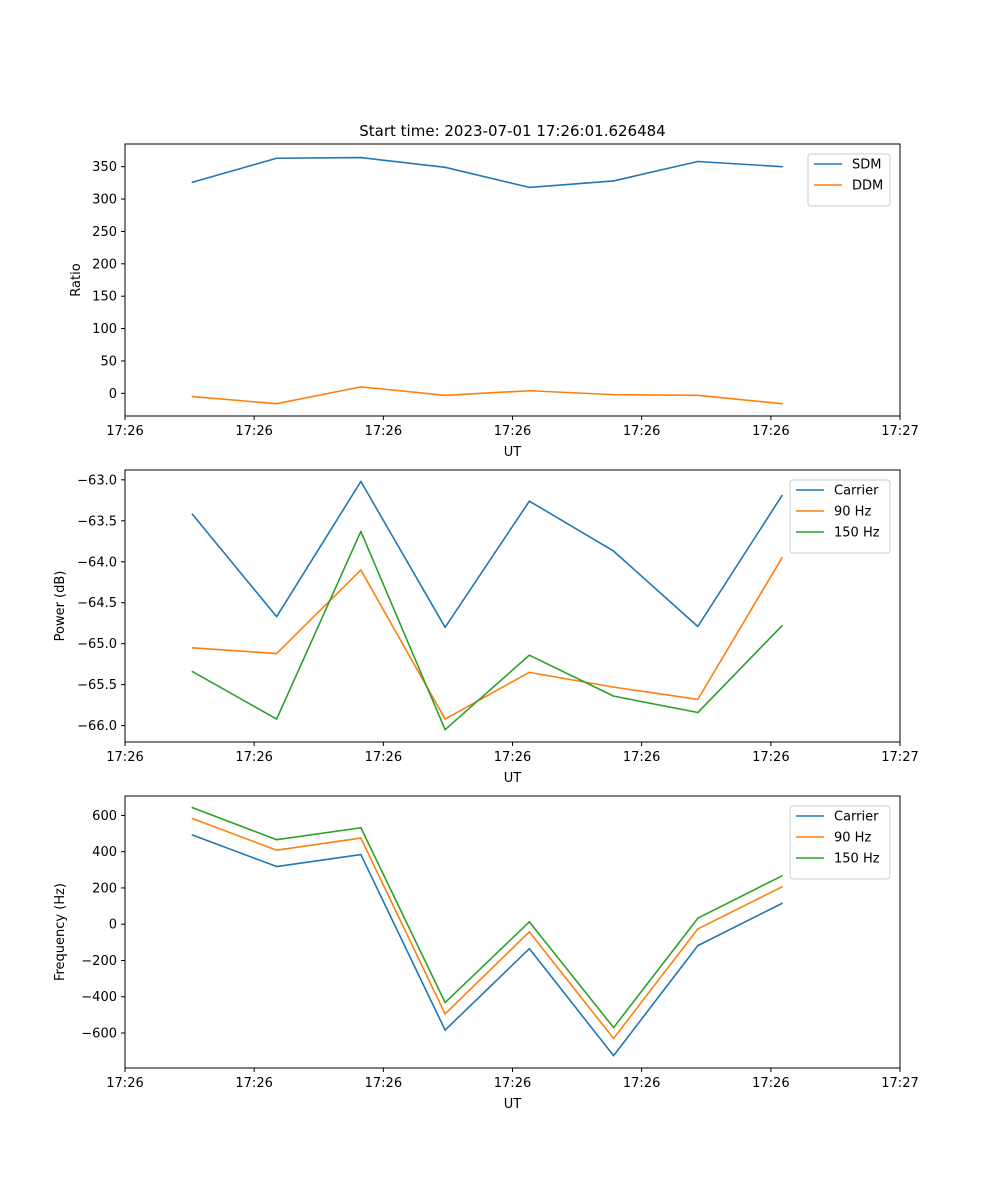 The height and width of the screenshot is (1200, 1000). Describe the element at coordinates (104, 816) in the screenshot. I see `frequency-ytick-label: 600` at that location.